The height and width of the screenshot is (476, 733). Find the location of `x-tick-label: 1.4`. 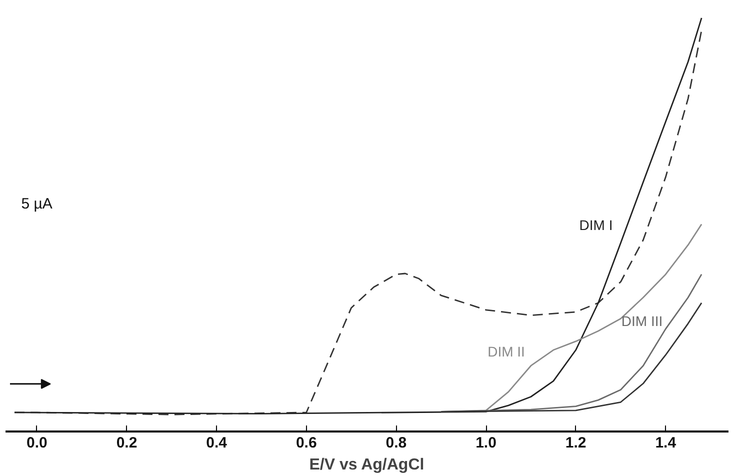

x-tick-label: 1.4 is located at coordinates (666, 443).